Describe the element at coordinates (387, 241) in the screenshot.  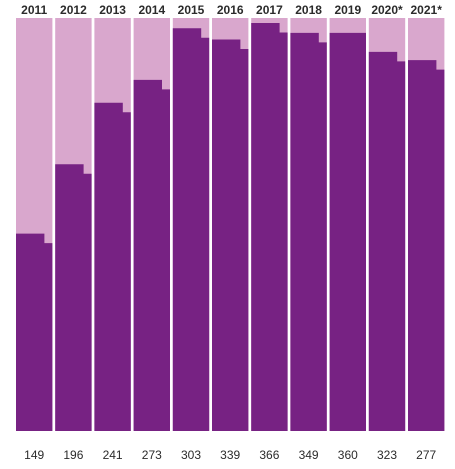
I see `column-fill-2020-star` at that location.